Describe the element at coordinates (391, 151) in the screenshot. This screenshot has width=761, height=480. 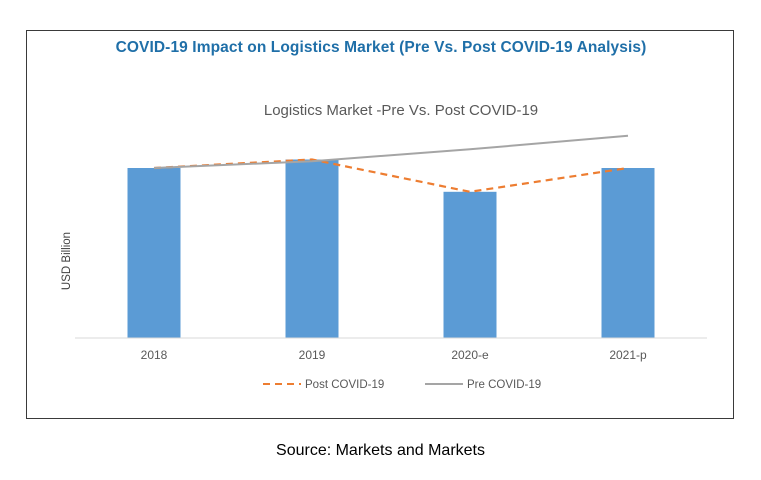
I see `series-line-pre-covid` at that location.